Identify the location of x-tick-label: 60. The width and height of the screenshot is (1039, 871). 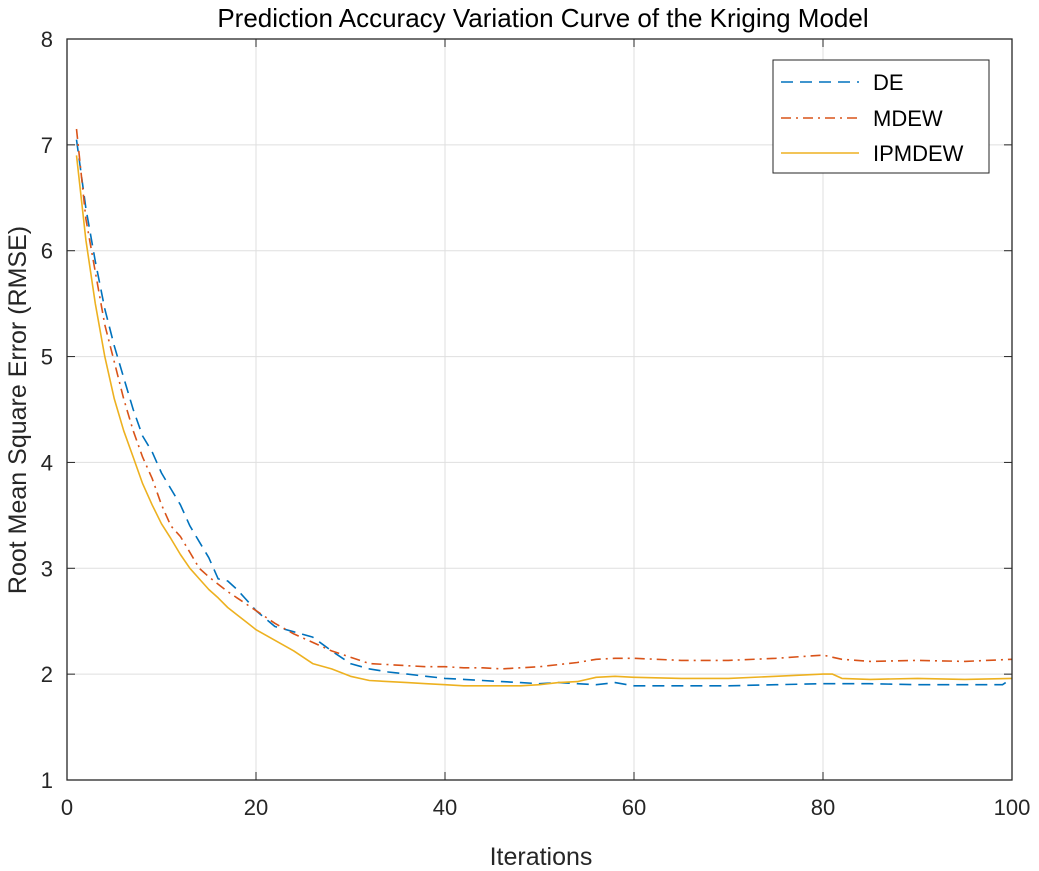
(634, 807).